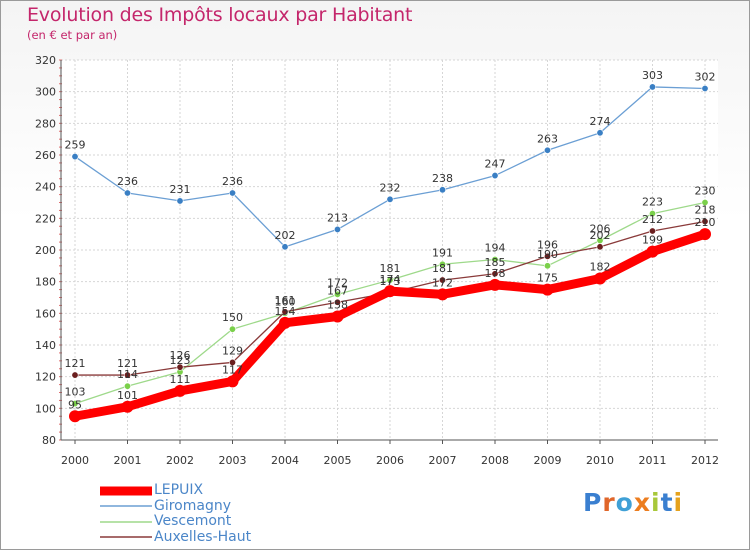  Describe the element at coordinates (45, 123) in the screenshot. I see `y-tick-label: 280` at that location.